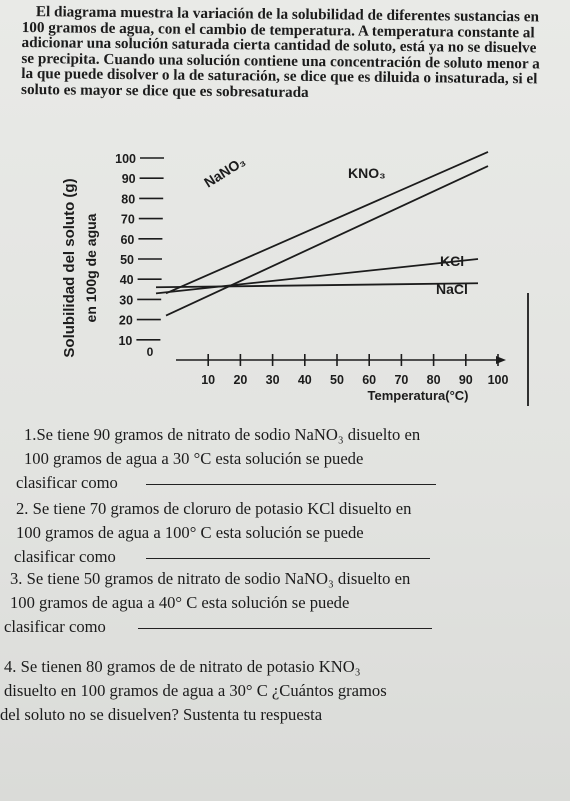 The height and width of the screenshot is (801, 570). I want to click on x-tick-label-60: 60, so click(369, 380).